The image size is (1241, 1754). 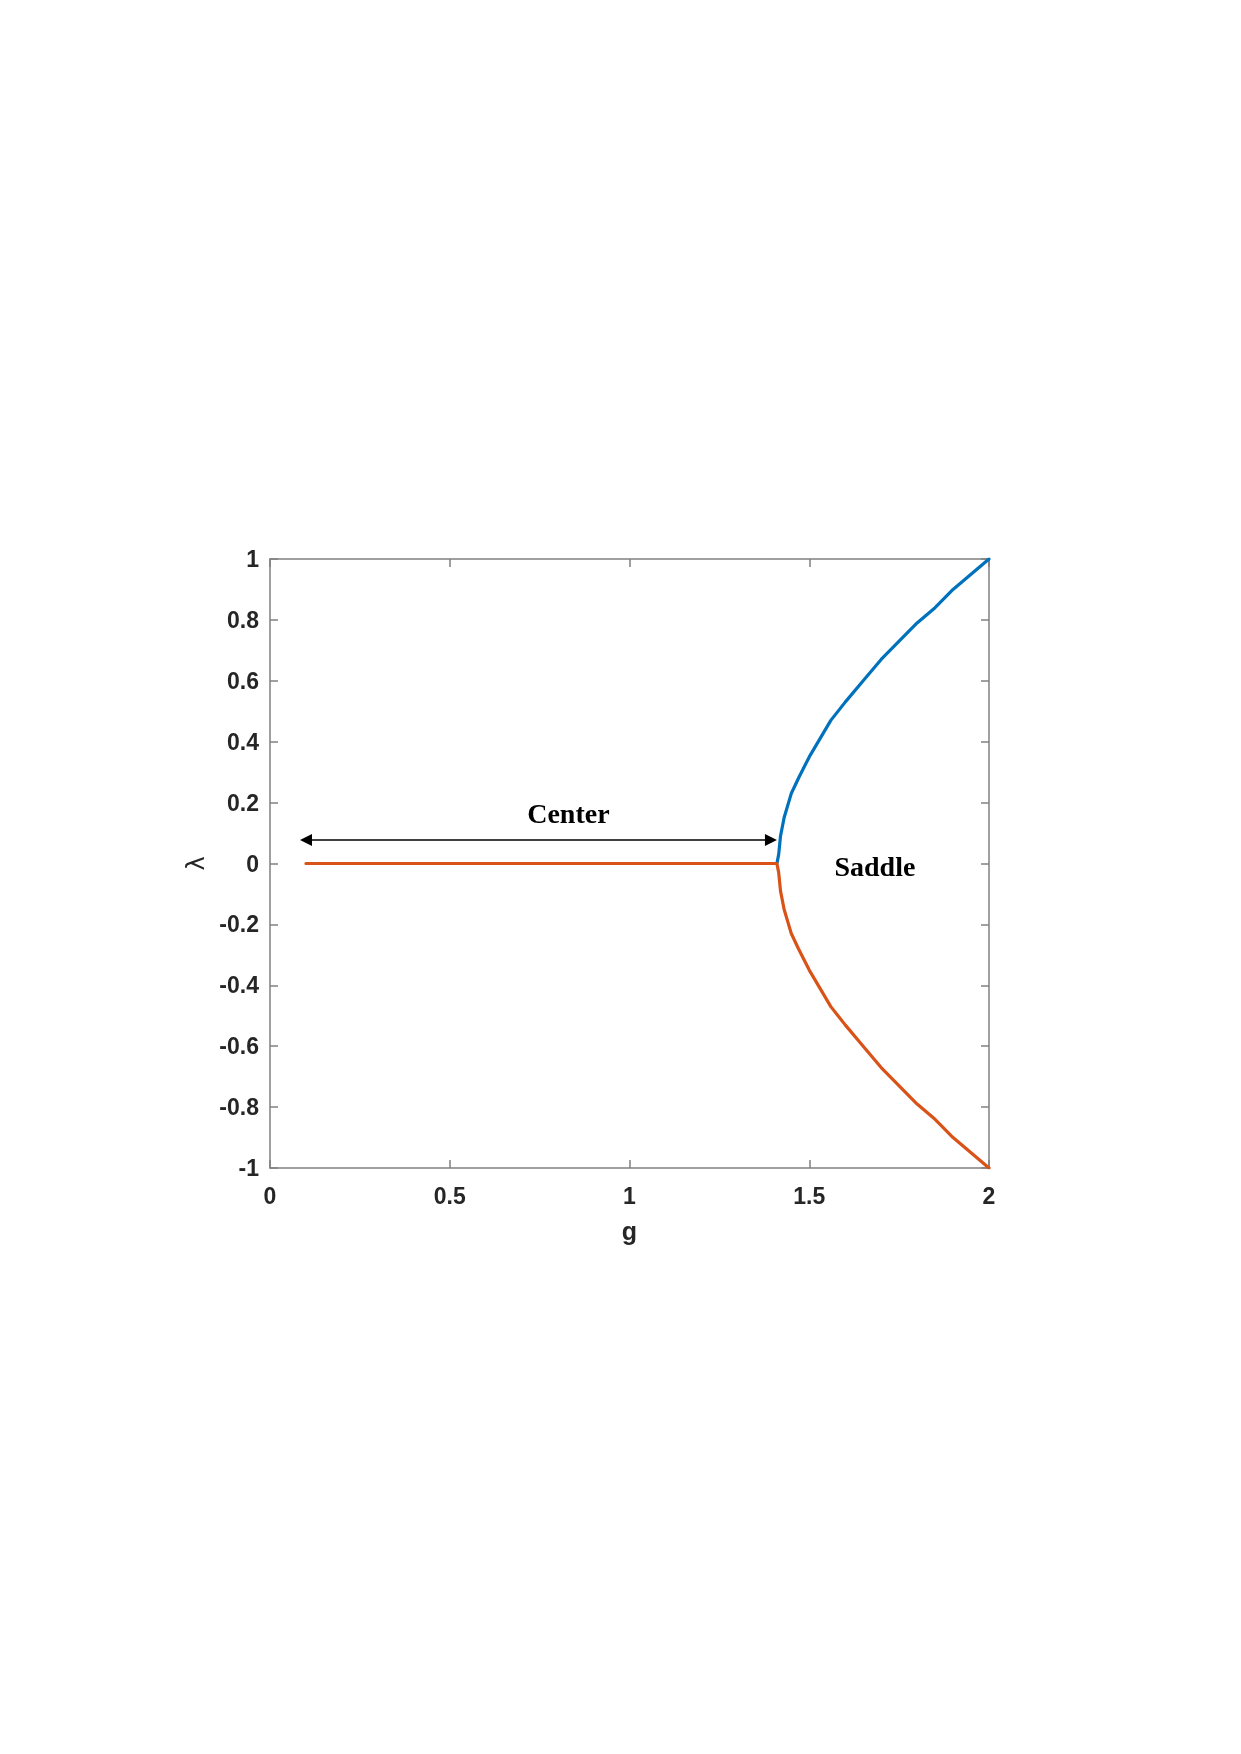 I want to click on annotation: Center, so click(x=568, y=813).